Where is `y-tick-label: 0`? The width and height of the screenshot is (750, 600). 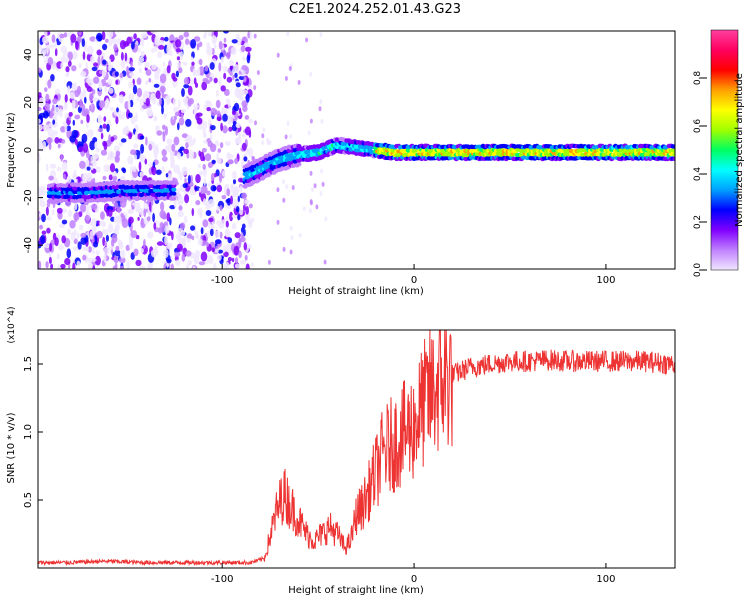
y-tick-label: 0 is located at coordinates (28, 150).